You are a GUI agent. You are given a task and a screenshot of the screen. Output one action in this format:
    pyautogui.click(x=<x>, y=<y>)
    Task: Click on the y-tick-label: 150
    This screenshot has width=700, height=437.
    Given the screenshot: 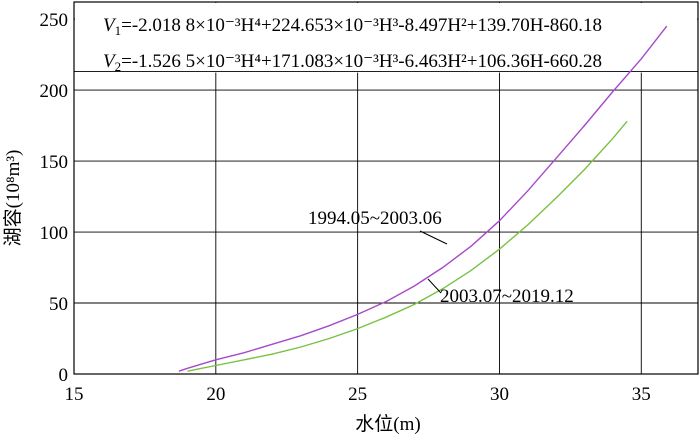 What is the action you would take?
    pyautogui.click(x=54, y=162)
    